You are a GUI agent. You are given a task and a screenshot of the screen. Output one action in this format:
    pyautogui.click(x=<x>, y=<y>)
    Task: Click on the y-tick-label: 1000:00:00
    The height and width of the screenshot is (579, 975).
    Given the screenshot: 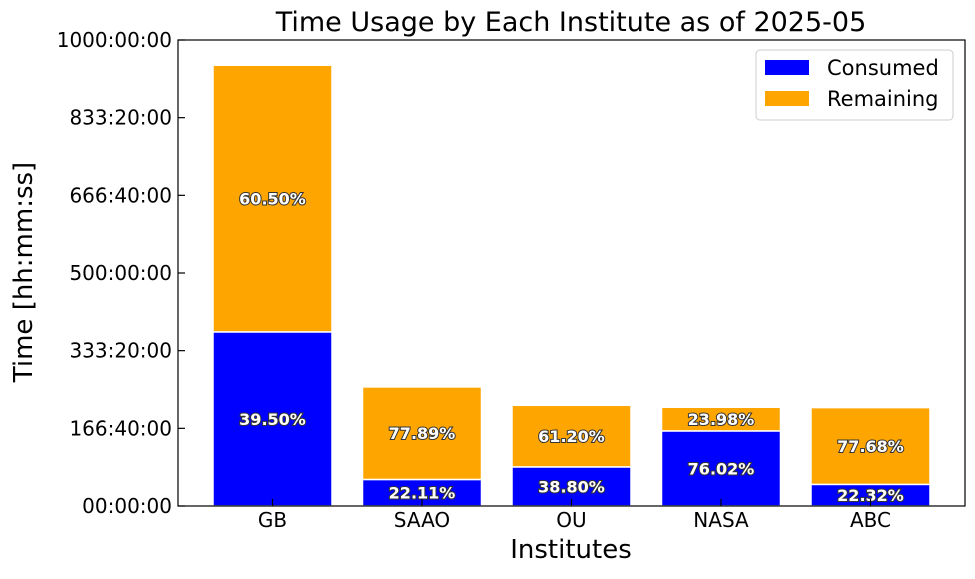 What is the action you would take?
    pyautogui.click(x=114, y=40)
    